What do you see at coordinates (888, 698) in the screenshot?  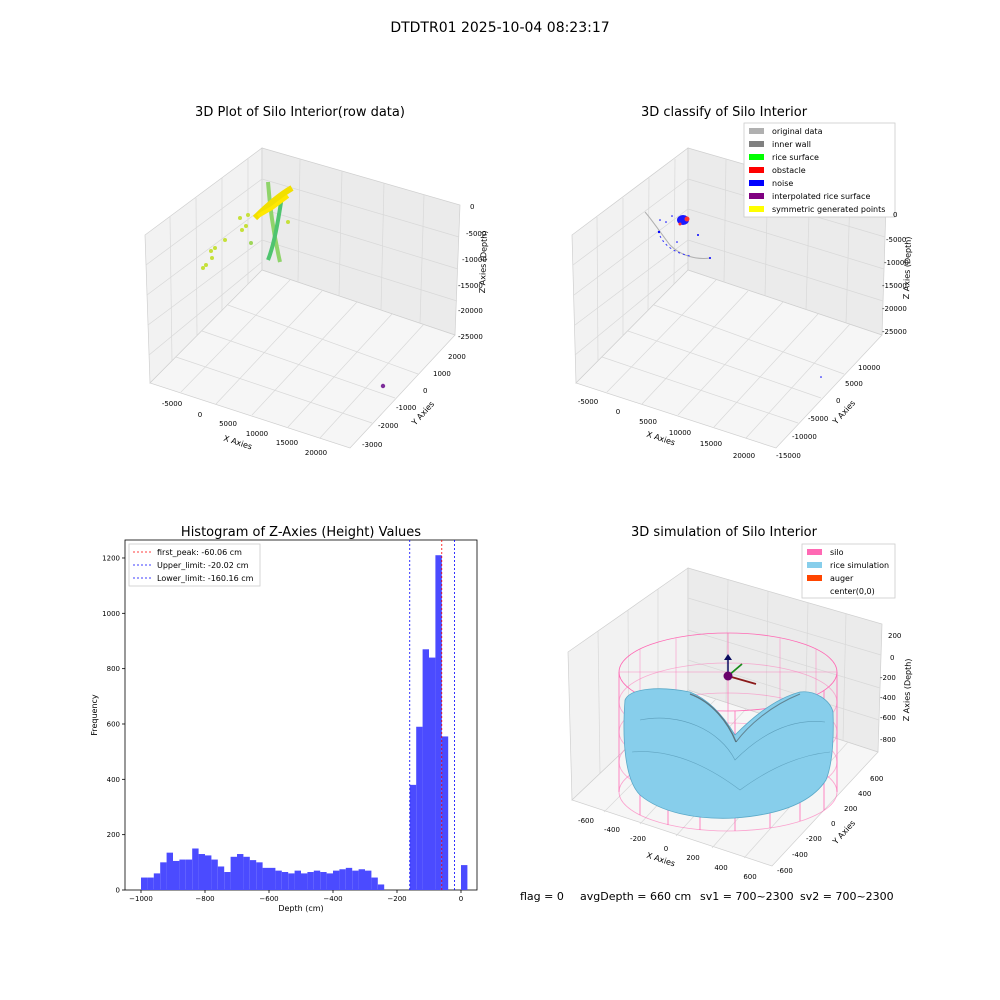 I see `simulation-ztick: -400` at bounding box center [888, 698].